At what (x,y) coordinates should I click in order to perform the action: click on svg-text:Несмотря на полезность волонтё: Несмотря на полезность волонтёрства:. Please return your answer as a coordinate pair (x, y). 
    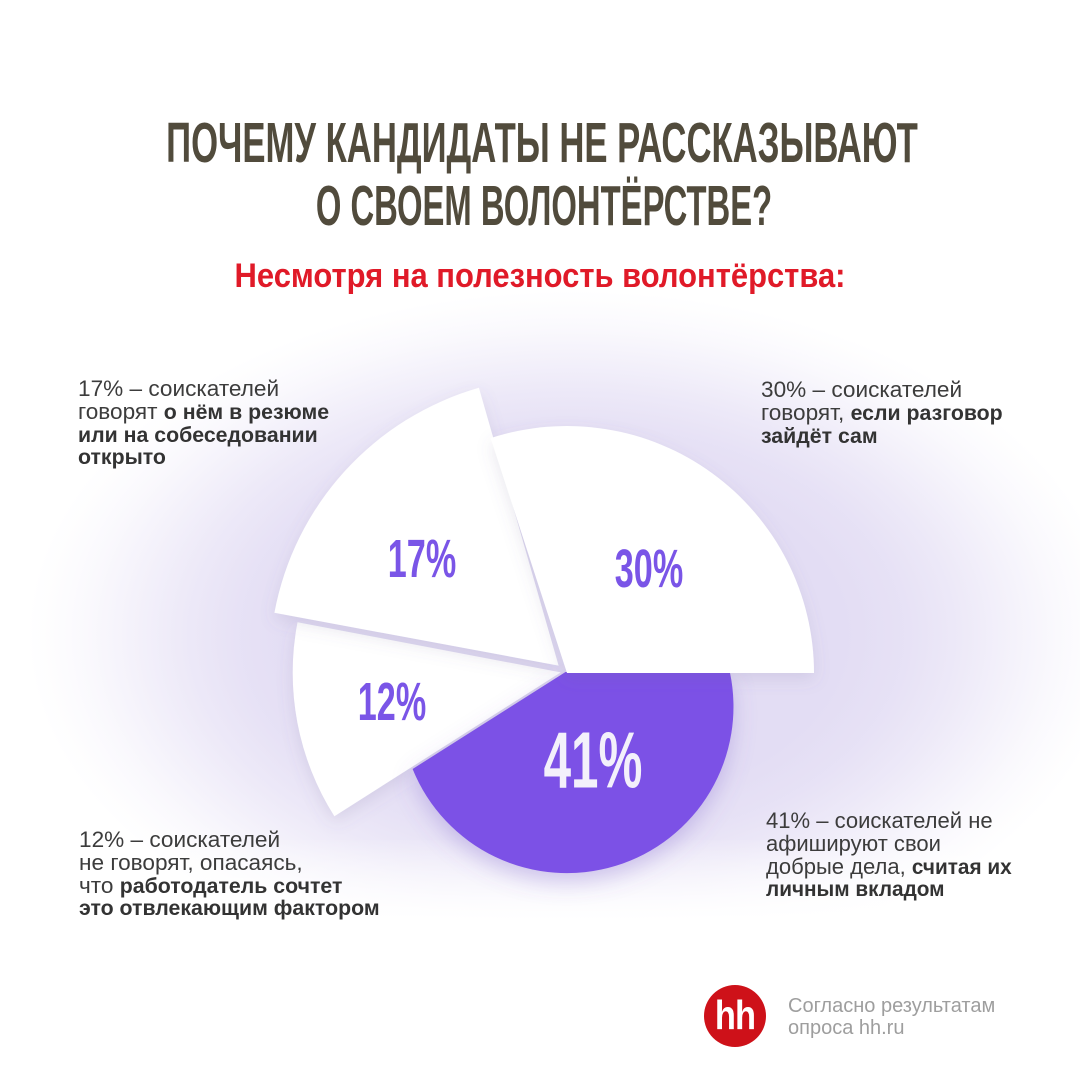
    Looking at the image, I should click on (540, 276).